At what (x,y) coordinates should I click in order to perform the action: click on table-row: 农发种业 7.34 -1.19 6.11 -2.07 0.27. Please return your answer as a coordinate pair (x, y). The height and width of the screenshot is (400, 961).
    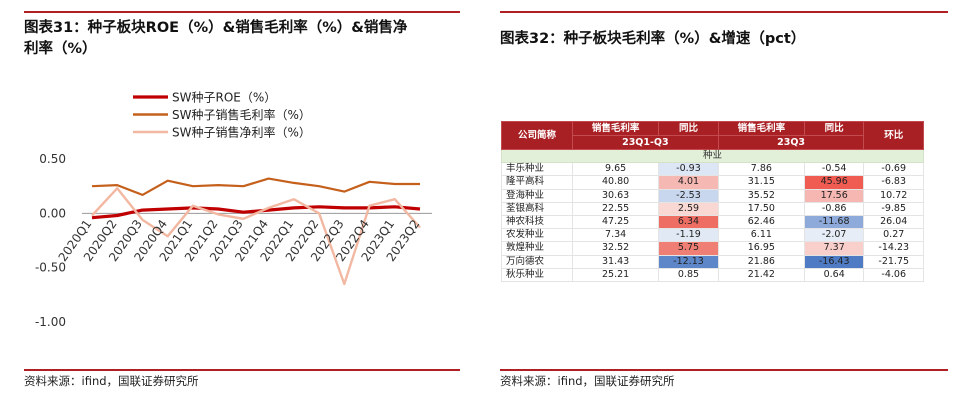
    Looking at the image, I should click on (712, 235).